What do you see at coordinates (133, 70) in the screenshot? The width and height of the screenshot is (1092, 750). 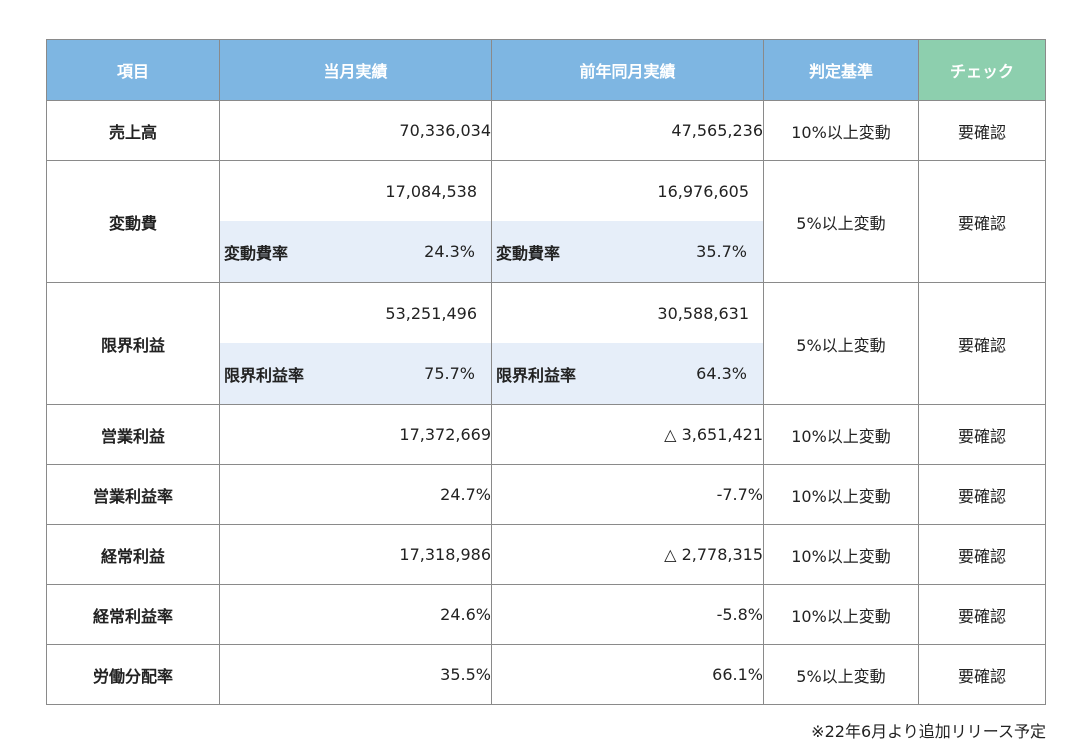 I see `header-item: 項目` at bounding box center [133, 70].